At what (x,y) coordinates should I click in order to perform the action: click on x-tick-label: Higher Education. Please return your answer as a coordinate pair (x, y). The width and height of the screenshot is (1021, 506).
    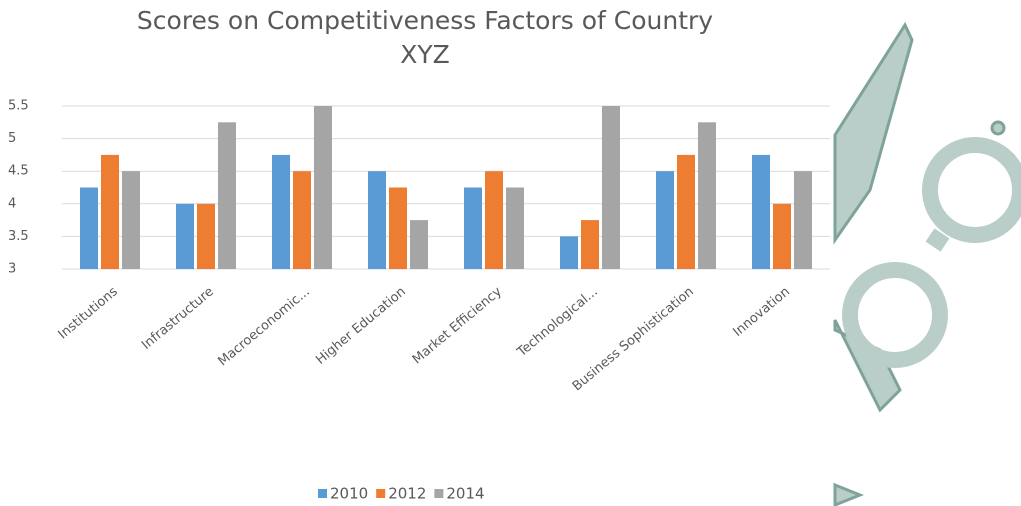
    Looking at the image, I should click on (360, 326).